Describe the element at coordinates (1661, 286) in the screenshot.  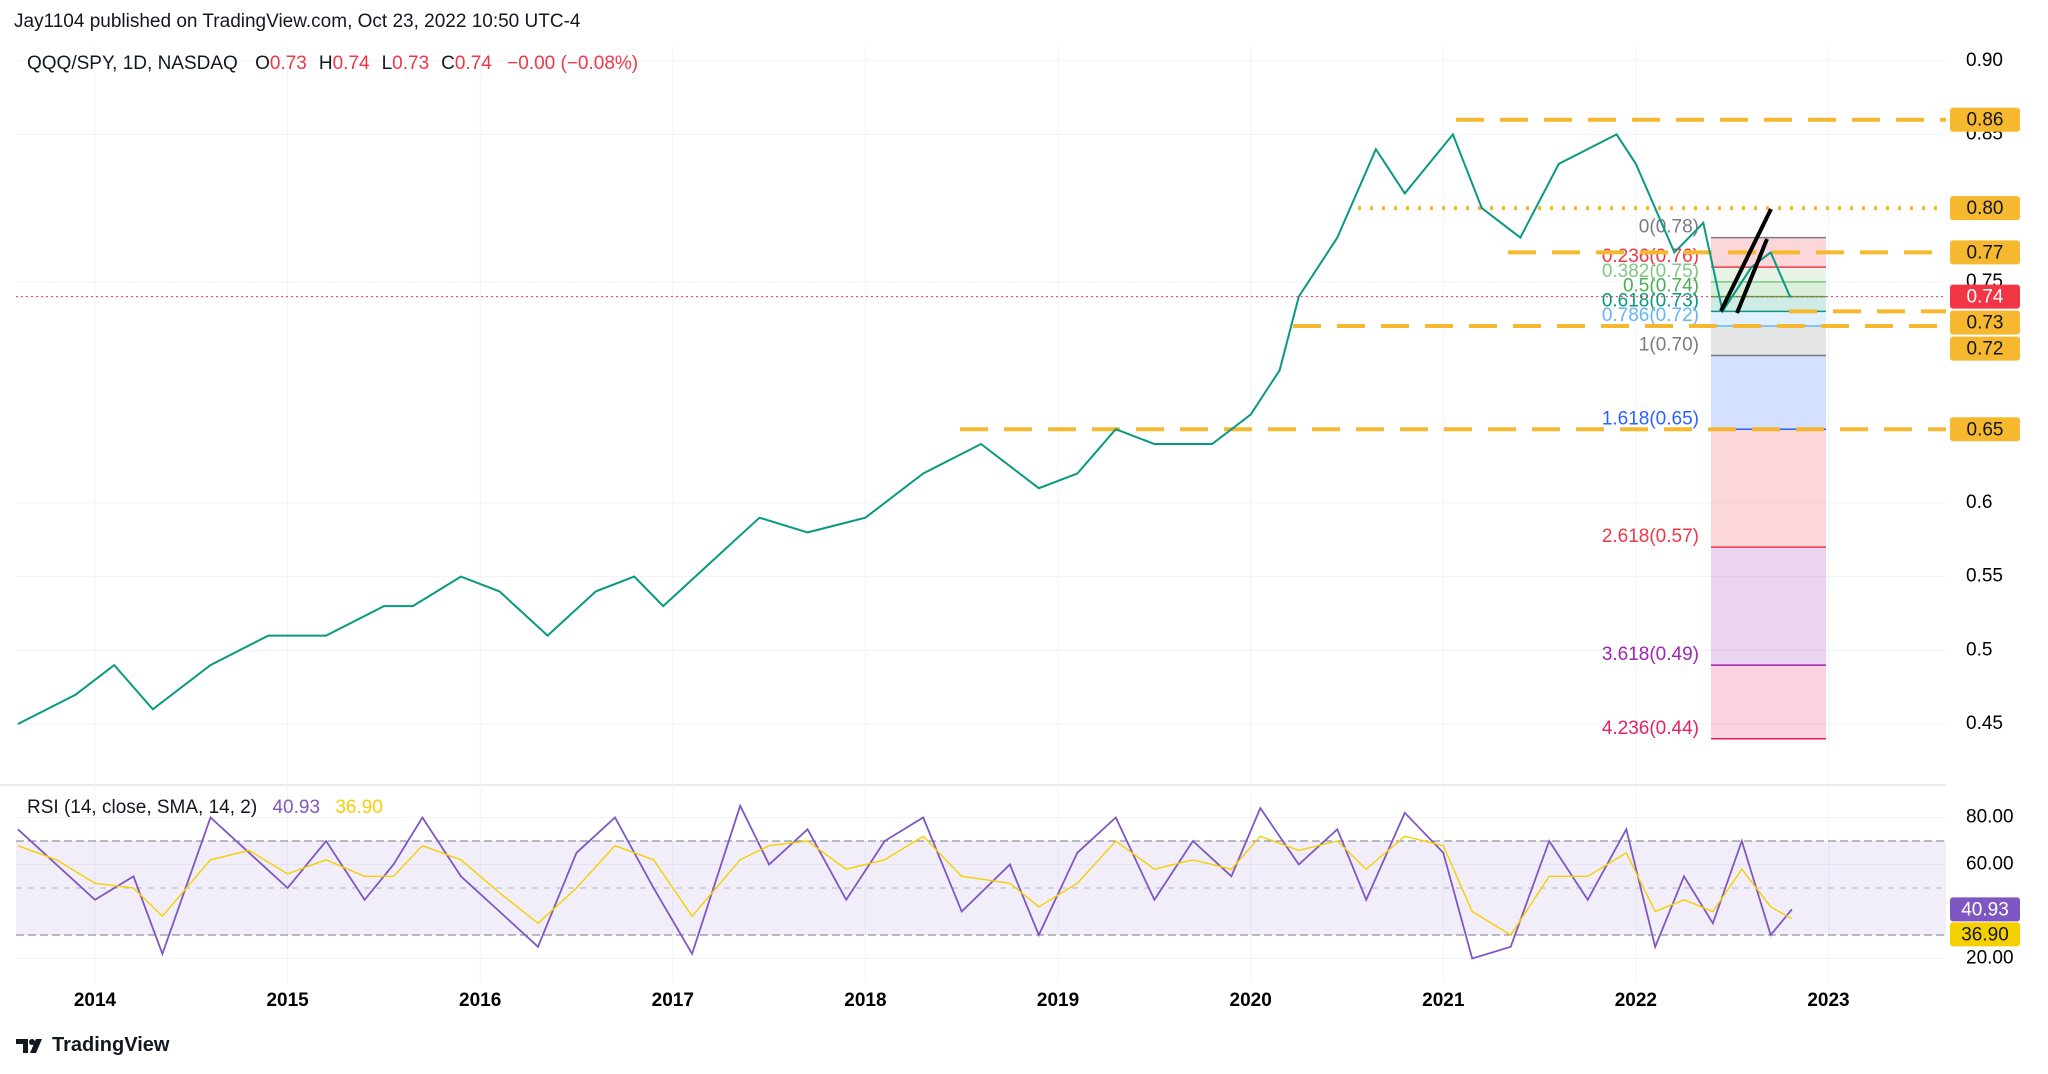
I see `fib-label: 0.5(0.74)` at that location.